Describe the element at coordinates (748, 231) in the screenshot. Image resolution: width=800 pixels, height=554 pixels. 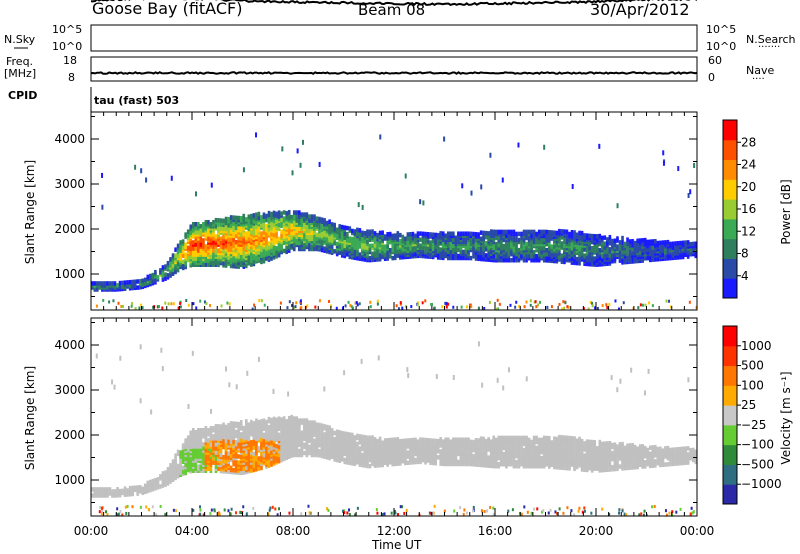
I see `colorbar-tick-label: 12` at that location.